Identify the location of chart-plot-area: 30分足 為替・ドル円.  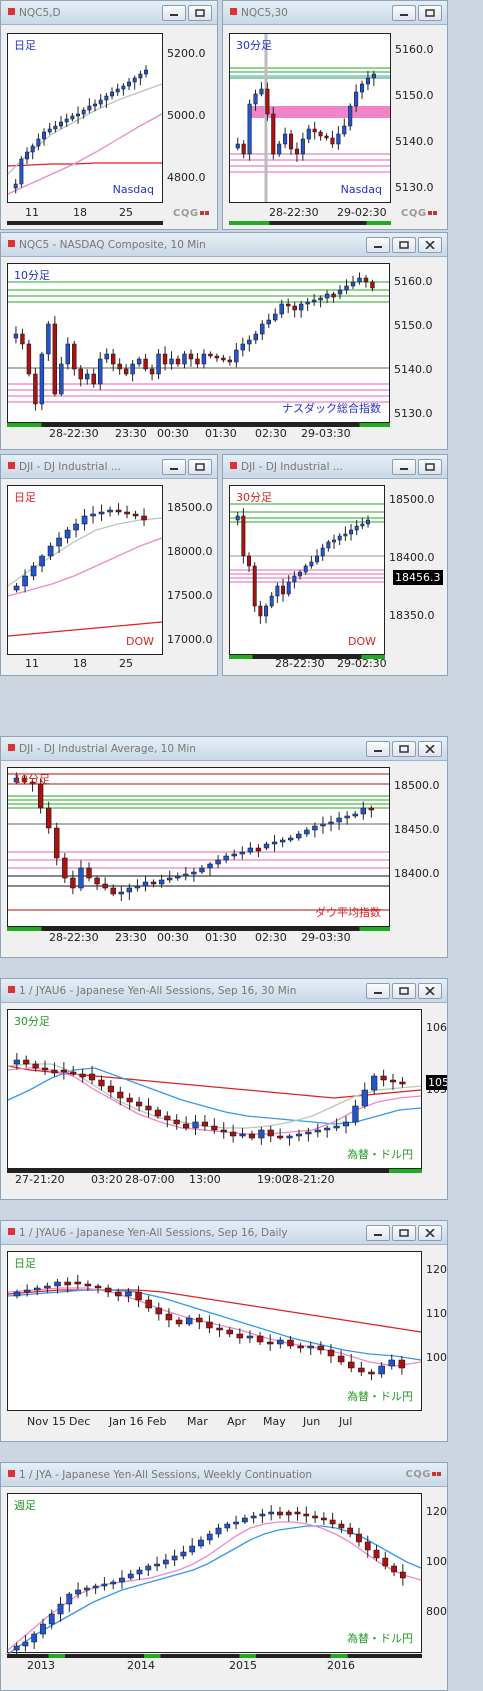
(214, 1089).